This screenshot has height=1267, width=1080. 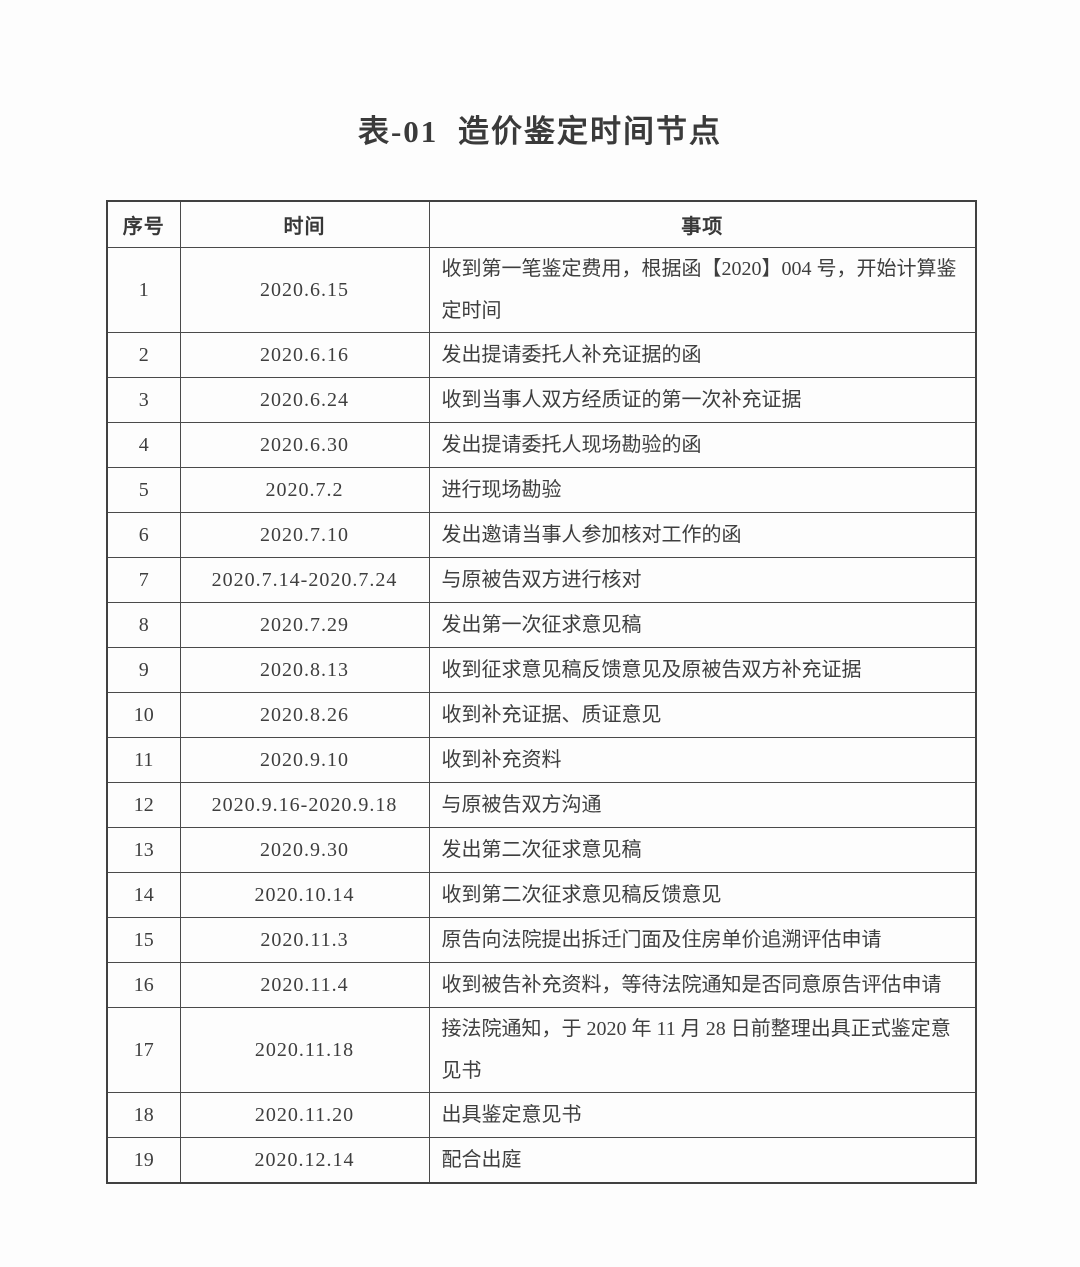 What do you see at coordinates (143, 444) in the screenshot?
I see `row-no: 4` at bounding box center [143, 444].